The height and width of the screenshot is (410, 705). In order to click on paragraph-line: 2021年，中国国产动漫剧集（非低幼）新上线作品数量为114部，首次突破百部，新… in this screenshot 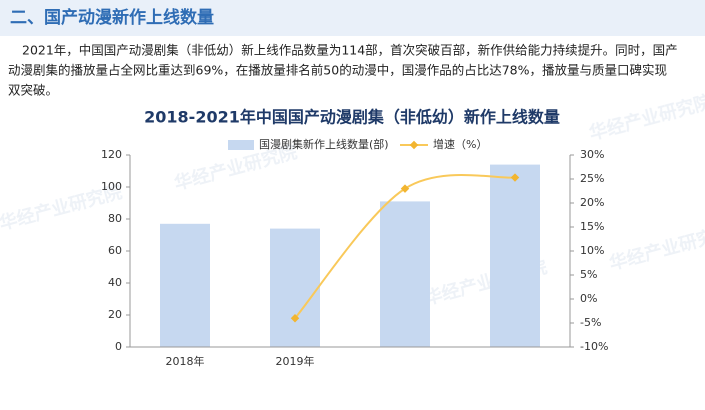, I will do `click(350, 50)`.